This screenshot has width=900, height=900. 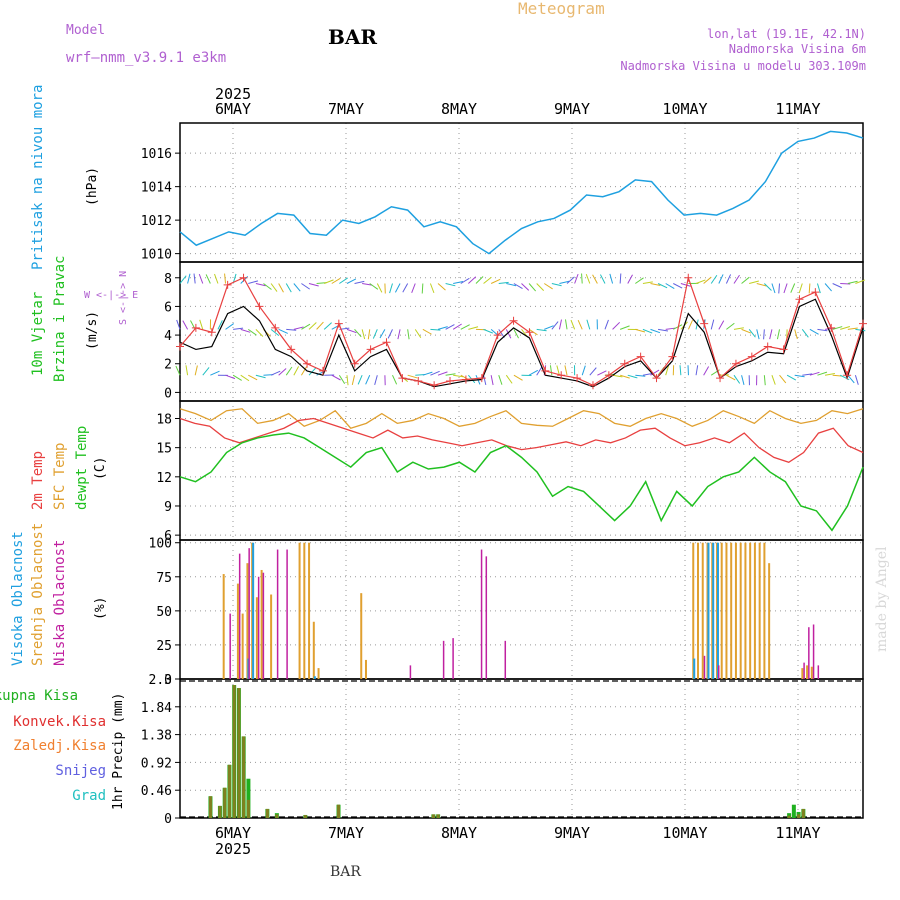 What do you see at coordinates (233, 849) in the screenshot?
I see `year-bottom: 2025` at bounding box center [233, 849].